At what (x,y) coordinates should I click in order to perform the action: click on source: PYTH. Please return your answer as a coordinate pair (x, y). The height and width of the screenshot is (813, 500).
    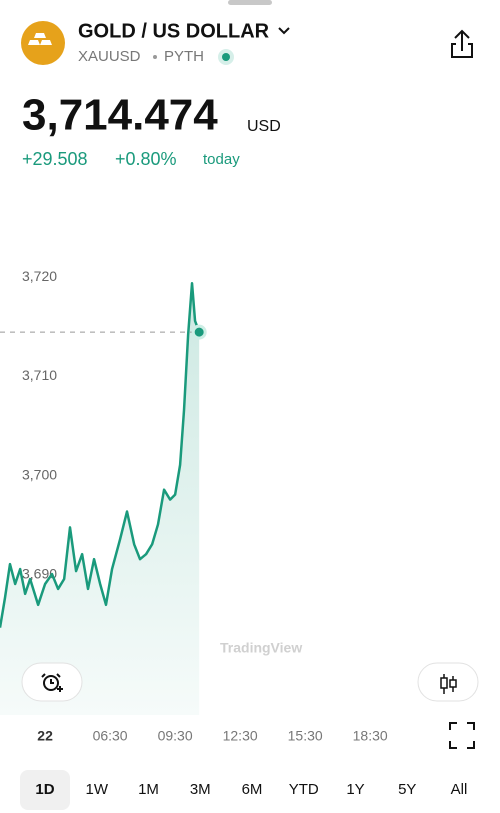
    Looking at the image, I should click on (184, 56).